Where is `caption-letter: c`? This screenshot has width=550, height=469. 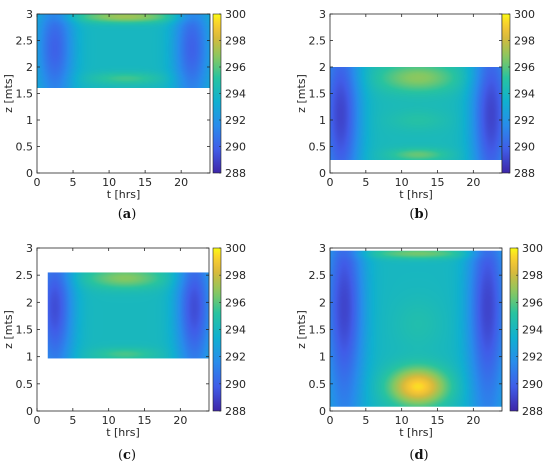
caption-letter: c is located at coordinates (127, 455).